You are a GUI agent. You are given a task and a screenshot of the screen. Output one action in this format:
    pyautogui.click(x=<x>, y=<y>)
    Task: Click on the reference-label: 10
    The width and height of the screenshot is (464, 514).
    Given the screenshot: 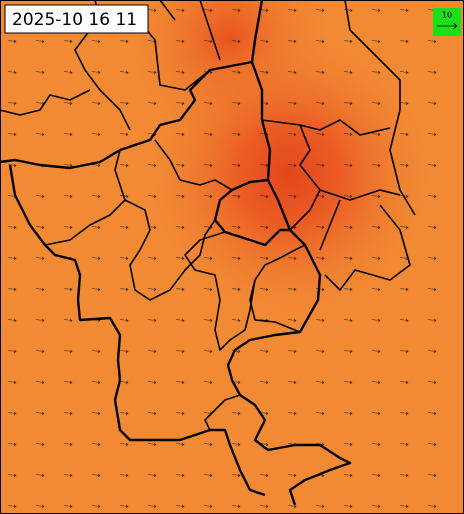 What is the action you would take?
    pyautogui.click(x=447, y=15)
    